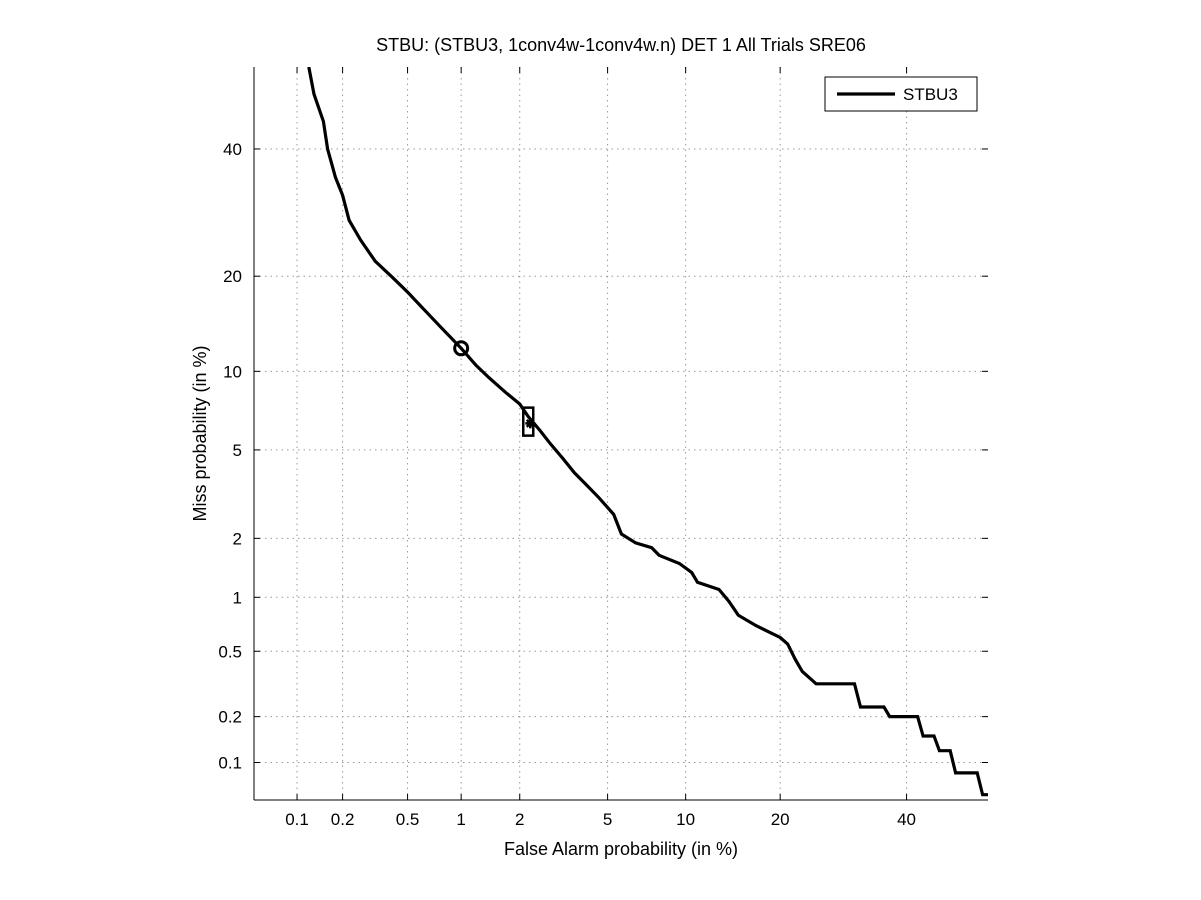  What do you see at coordinates (230, 651) in the screenshot?
I see `y-tick-label: 0.5` at bounding box center [230, 651].